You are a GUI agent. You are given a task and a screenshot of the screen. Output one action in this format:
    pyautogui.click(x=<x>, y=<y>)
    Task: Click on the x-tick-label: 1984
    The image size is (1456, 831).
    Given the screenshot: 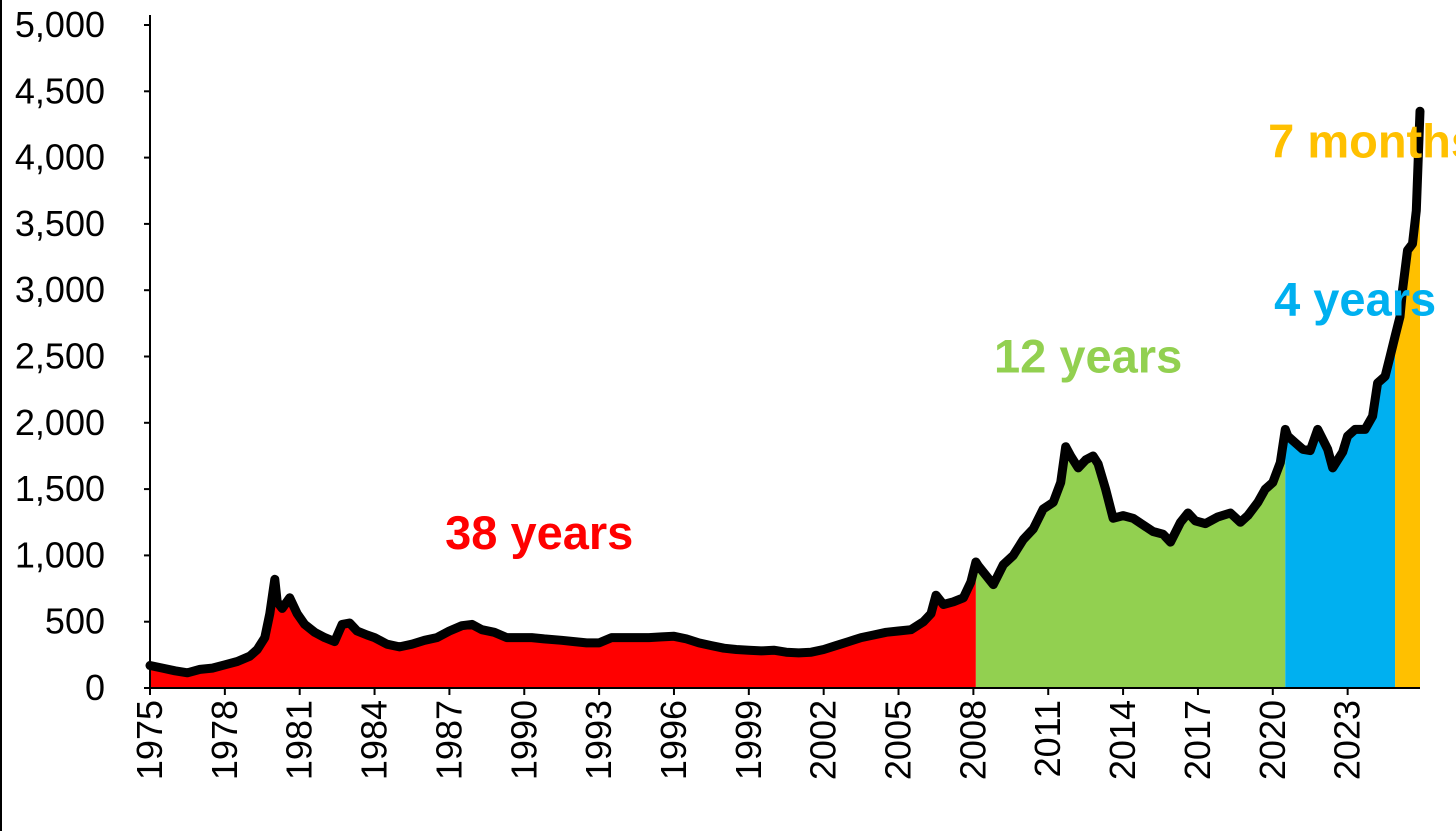 What is the action you would take?
    pyautogui.click(x=374, y=740)
    